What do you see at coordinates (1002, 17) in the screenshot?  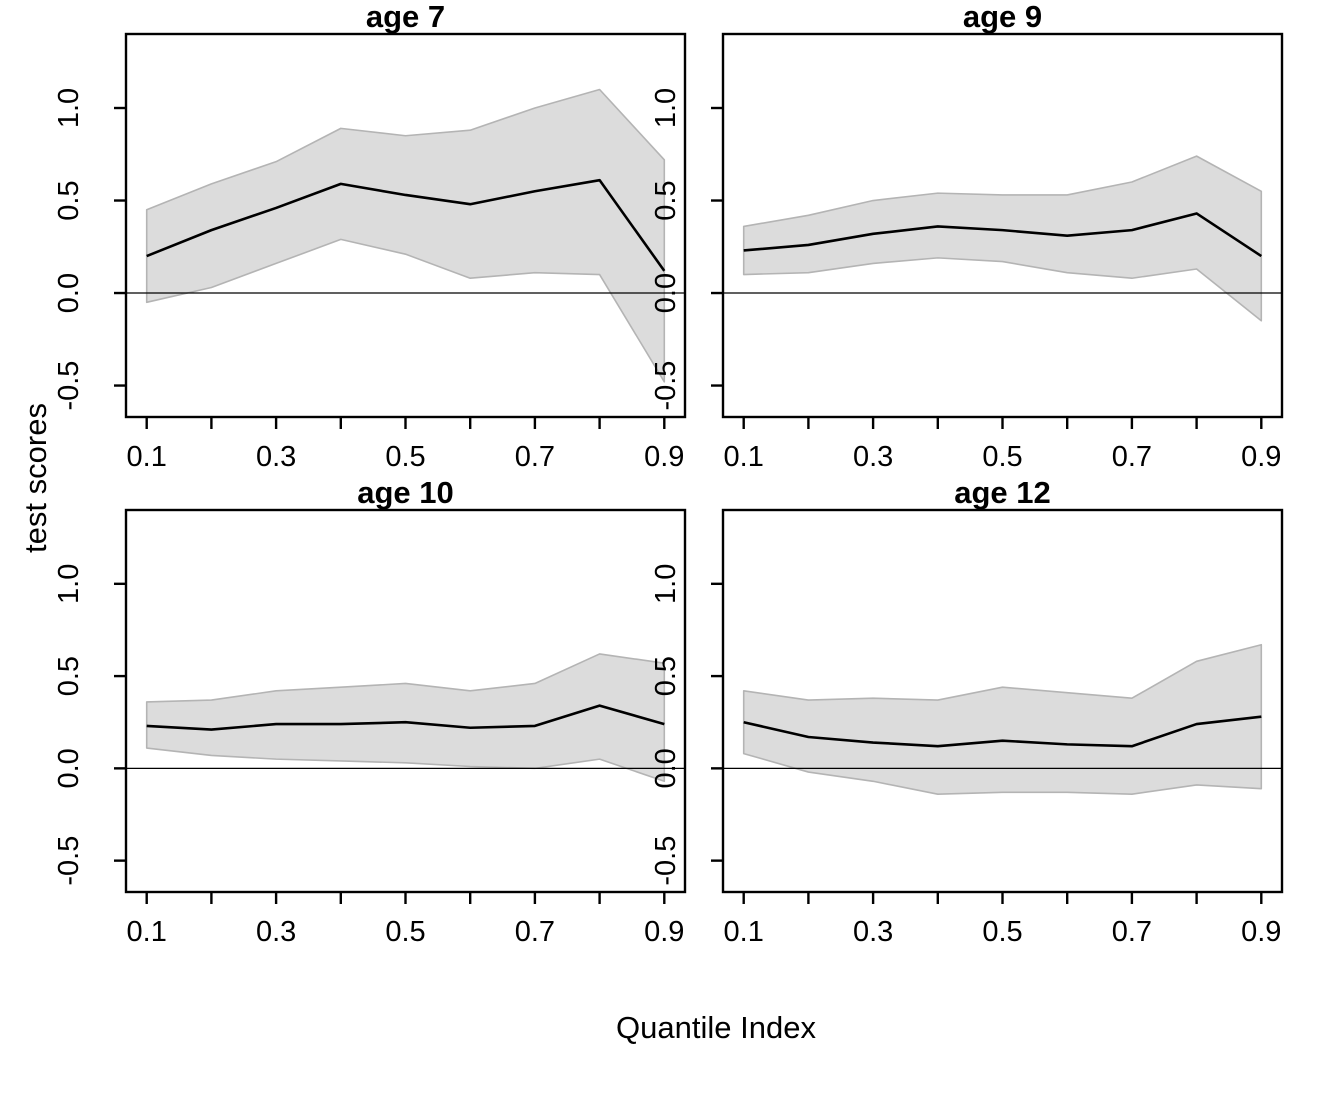 I see `panel-title: age 9` at bounding box center [1002, 17].